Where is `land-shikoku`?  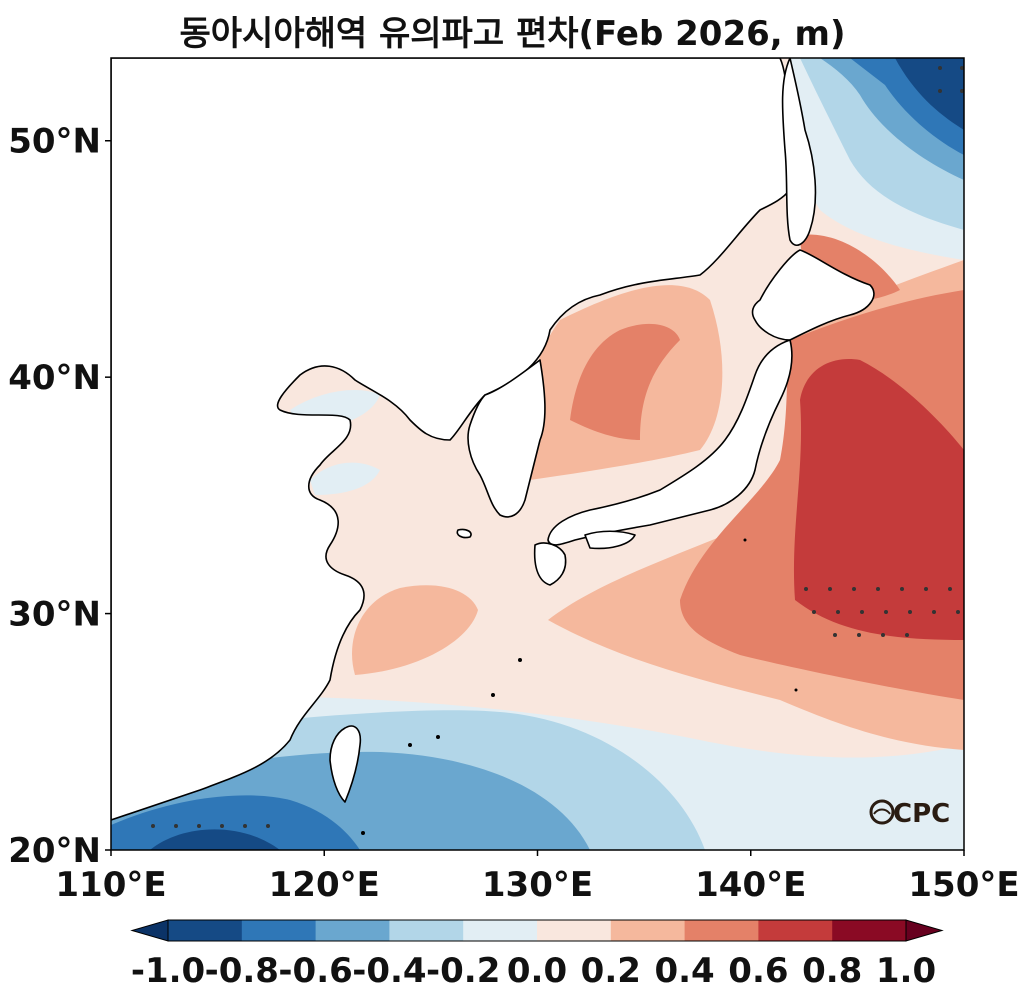
land-shikoku is located at coordinates (610, 540).